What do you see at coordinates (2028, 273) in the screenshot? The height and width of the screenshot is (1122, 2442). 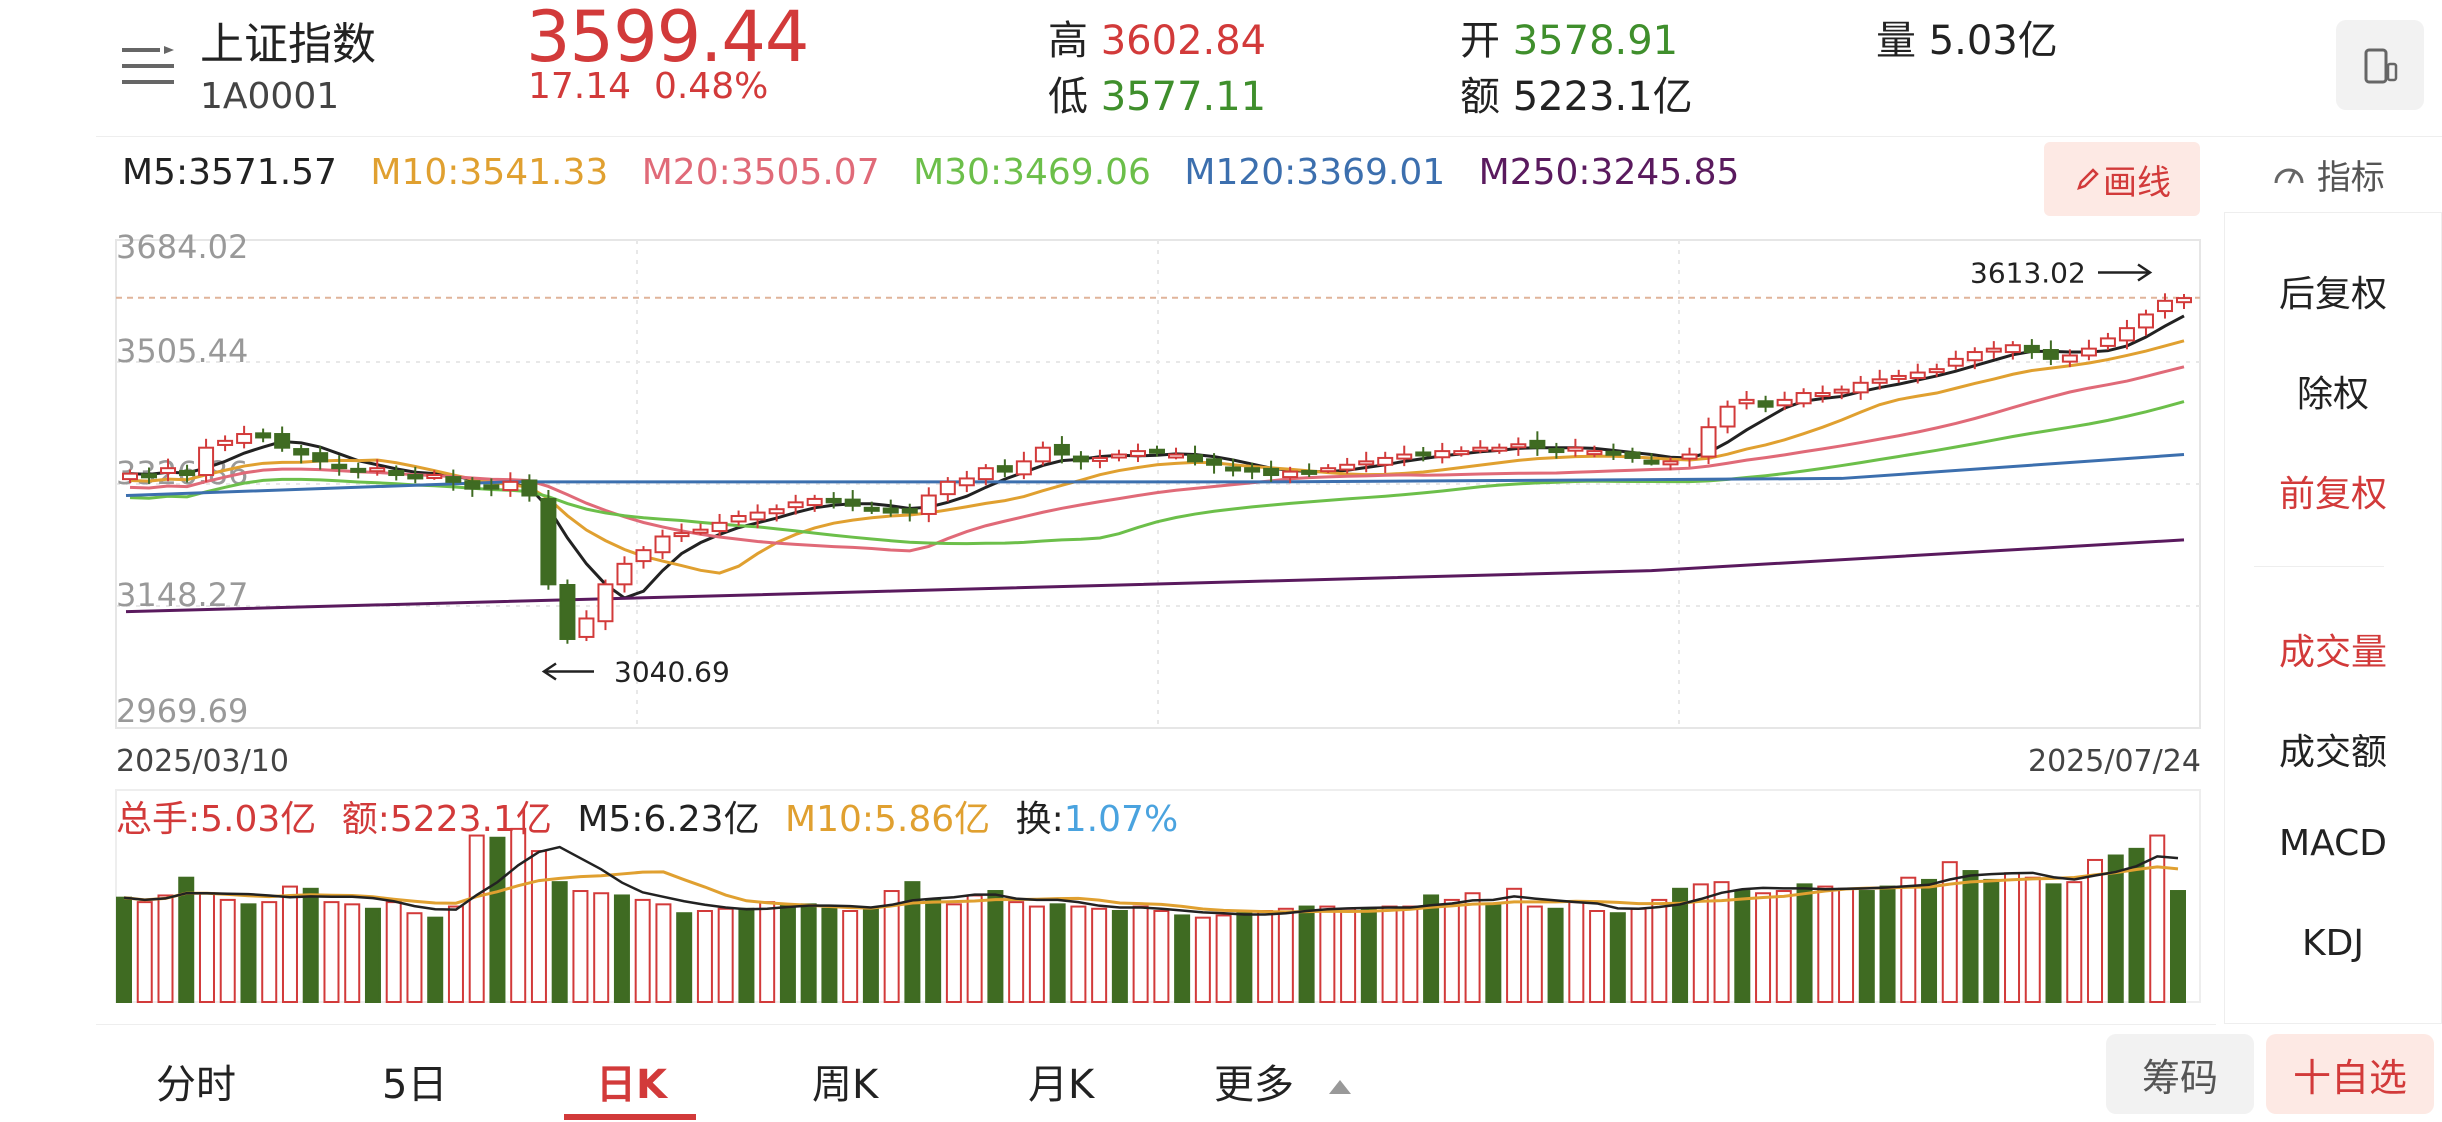 I see `high-mark-label: 3613.02` at bounding box center [2028, 273].